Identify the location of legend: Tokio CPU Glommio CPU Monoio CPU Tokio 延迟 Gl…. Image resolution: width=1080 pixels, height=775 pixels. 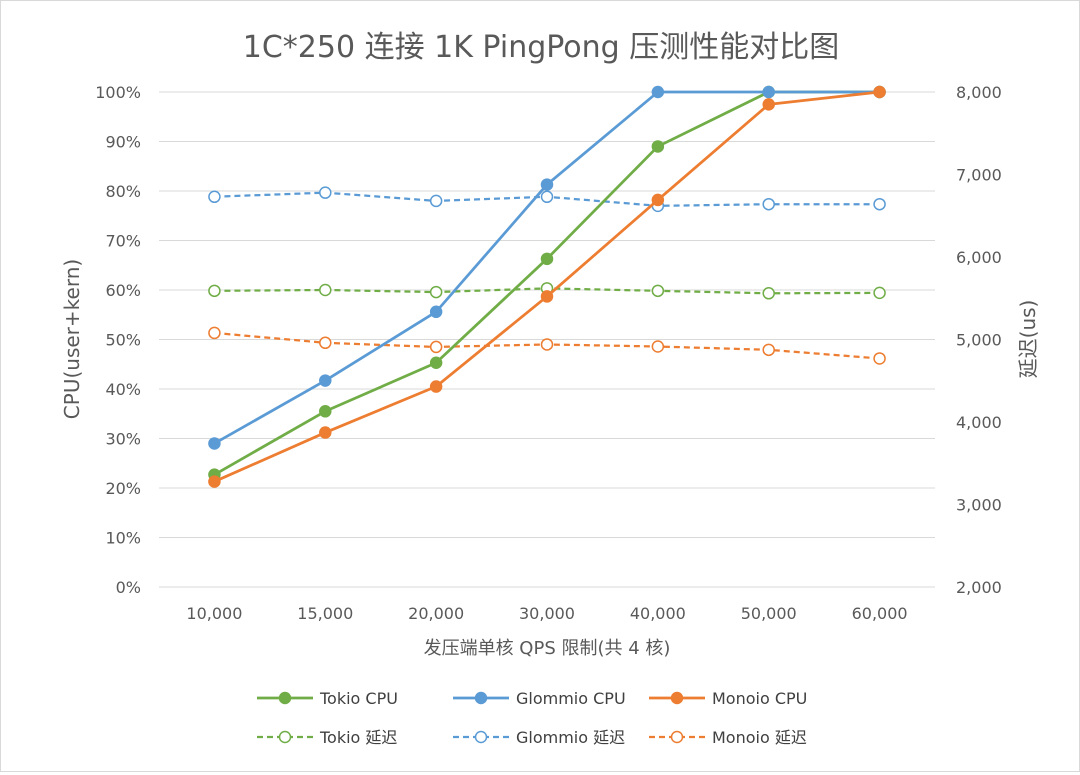
(532, 718).